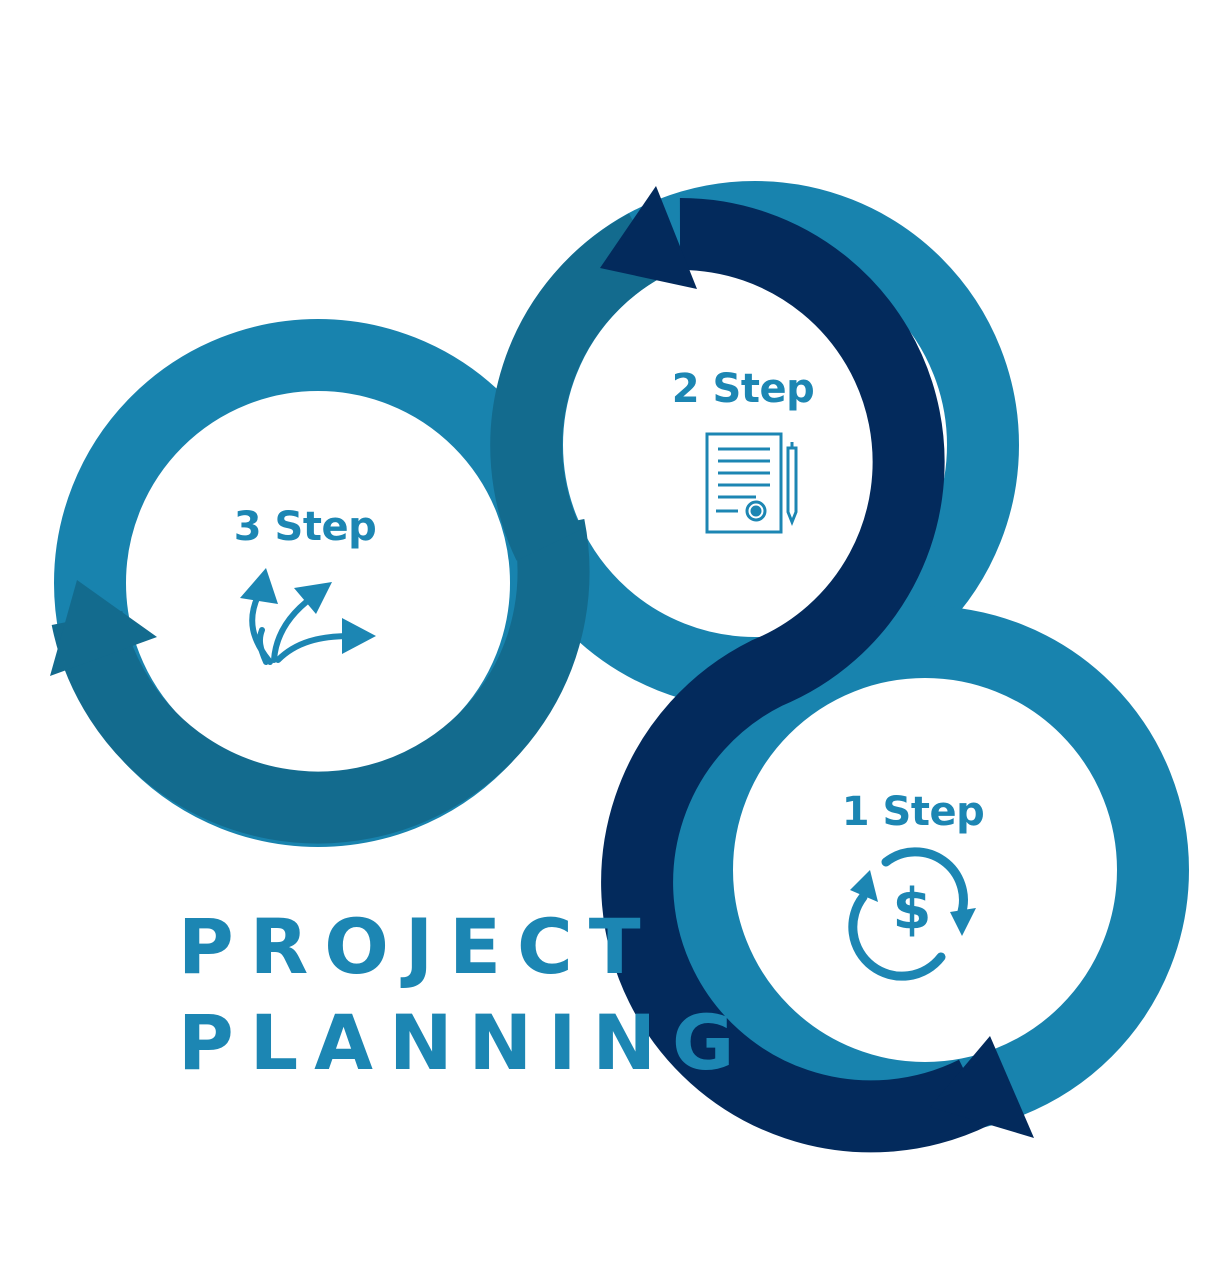  I want to click on title-line-2: PLANNING, so click(464, 1042).